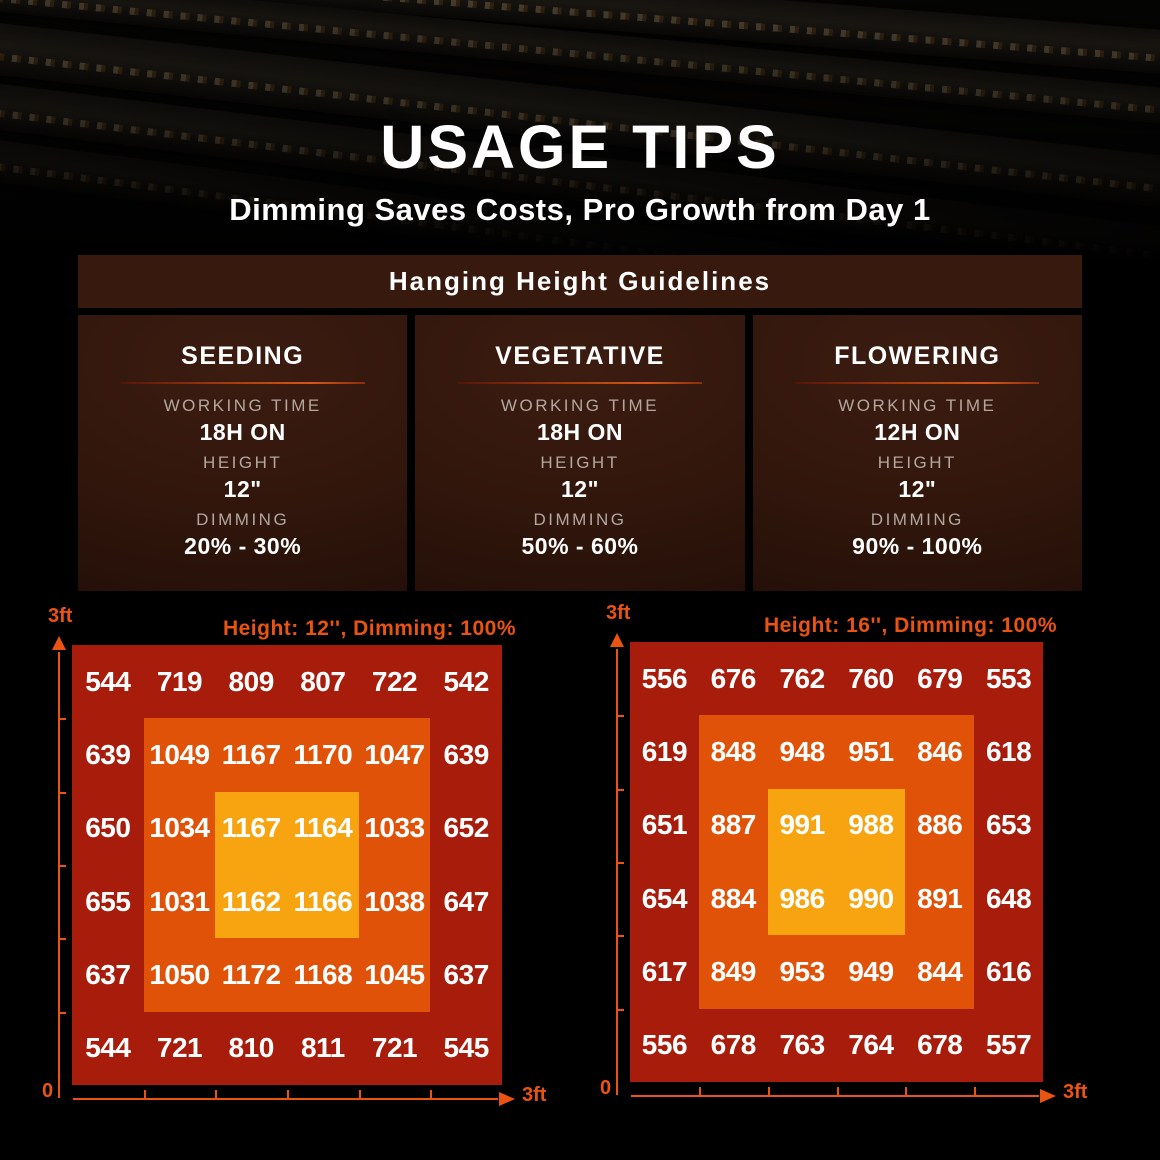 Image resolution: width=1160 pixels, height=1160 pixels. I want to click on working-time-value: 18H ON, so click(580, 432).